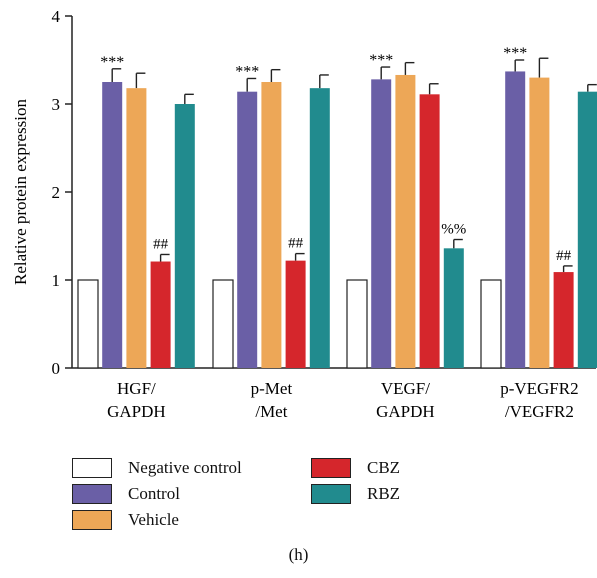  What do you see at coordinates (539, 411) in the screenshot?
I see `x-tick-label: /VEGFR2` at bounding box center [539, 411].